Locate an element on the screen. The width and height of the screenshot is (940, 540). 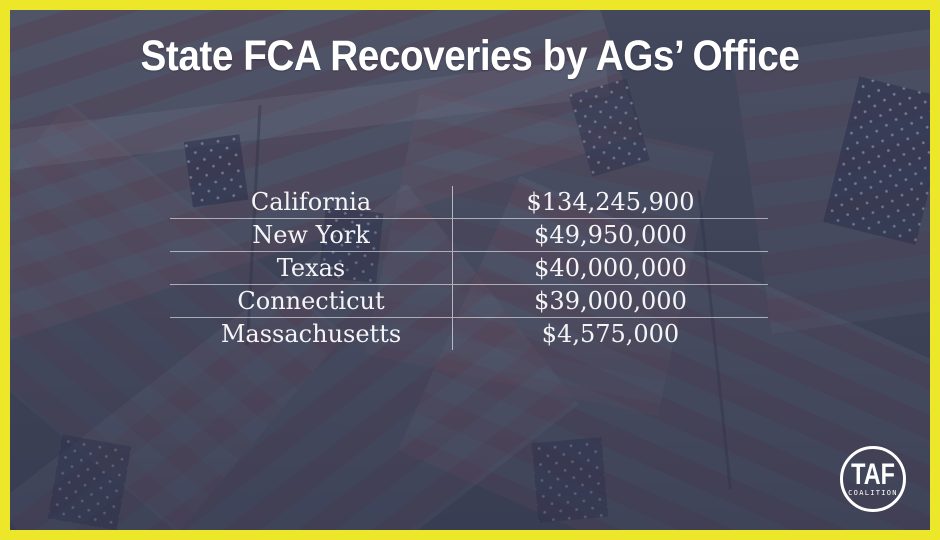
state-cell: California is located at coordinates (311, 202).